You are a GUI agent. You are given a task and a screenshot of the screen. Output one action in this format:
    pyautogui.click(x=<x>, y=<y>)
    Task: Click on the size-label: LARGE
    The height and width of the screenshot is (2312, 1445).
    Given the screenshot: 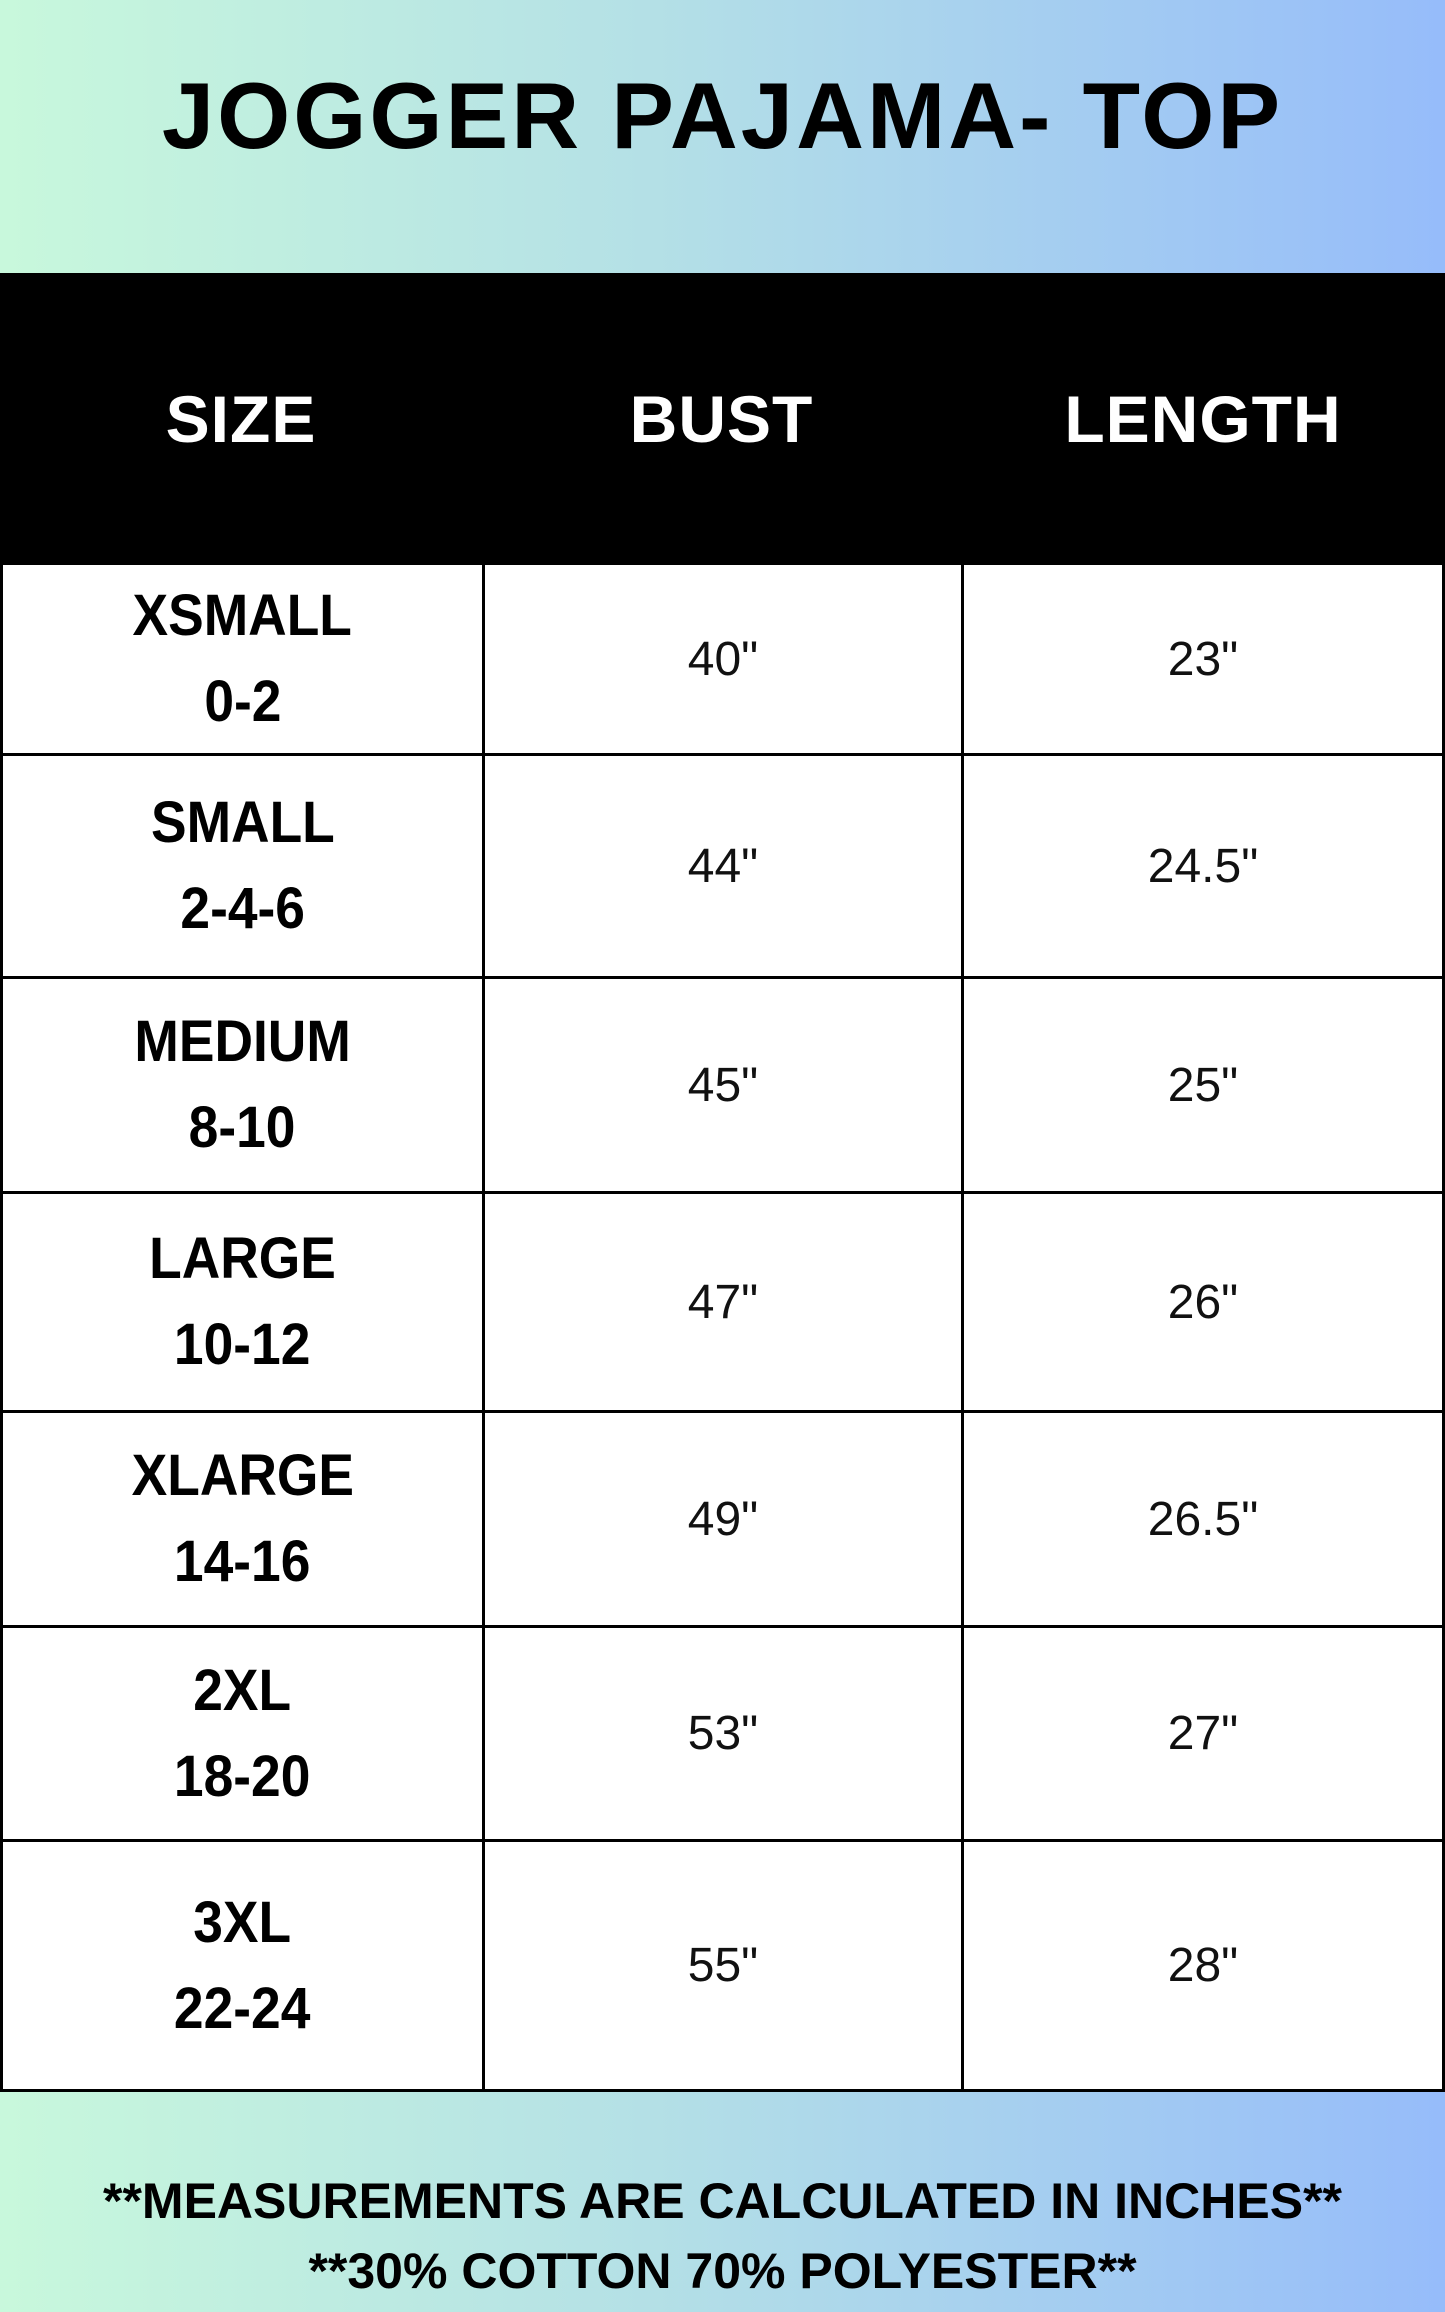 What is the action you would take?
    pyautogui.click(x=242, y=1258)
    